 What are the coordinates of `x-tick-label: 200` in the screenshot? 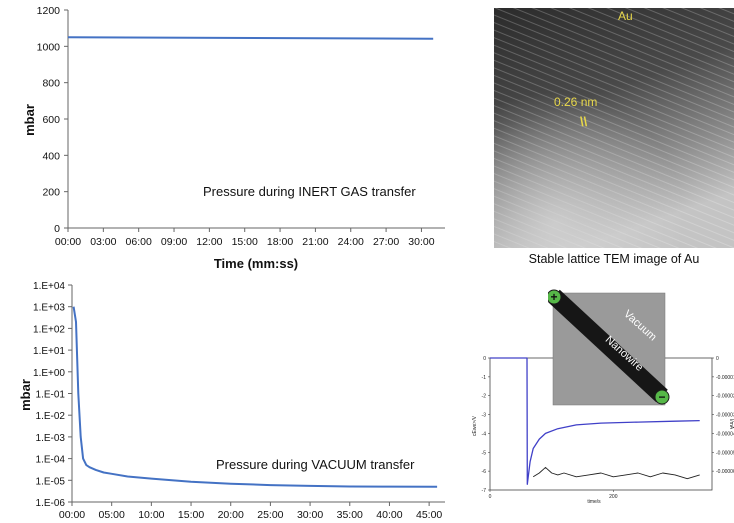 It's located at (613, 497).